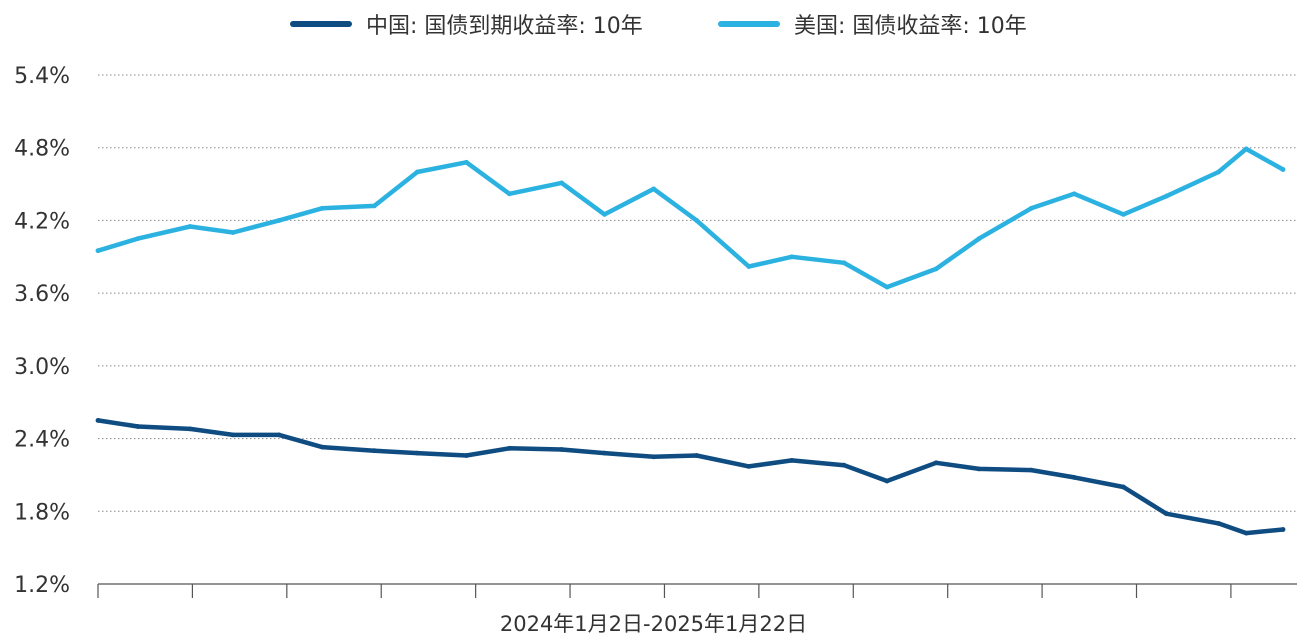 Image resolution: width=1307 pixels, height=644 pixels. I want to click on legend-swatch-usa, so click(749, 24).